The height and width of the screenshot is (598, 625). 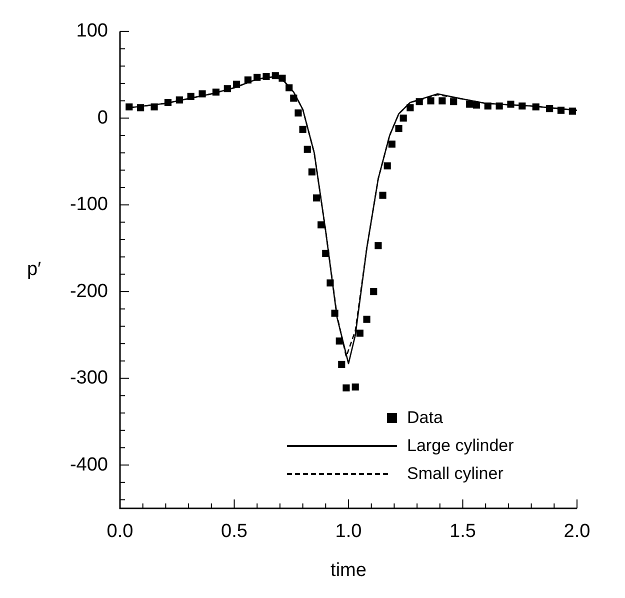 What do you see at coordinates (348, 570) in the screenshot?
I see `x-axis-title: time` at bounding box center [348, 570].